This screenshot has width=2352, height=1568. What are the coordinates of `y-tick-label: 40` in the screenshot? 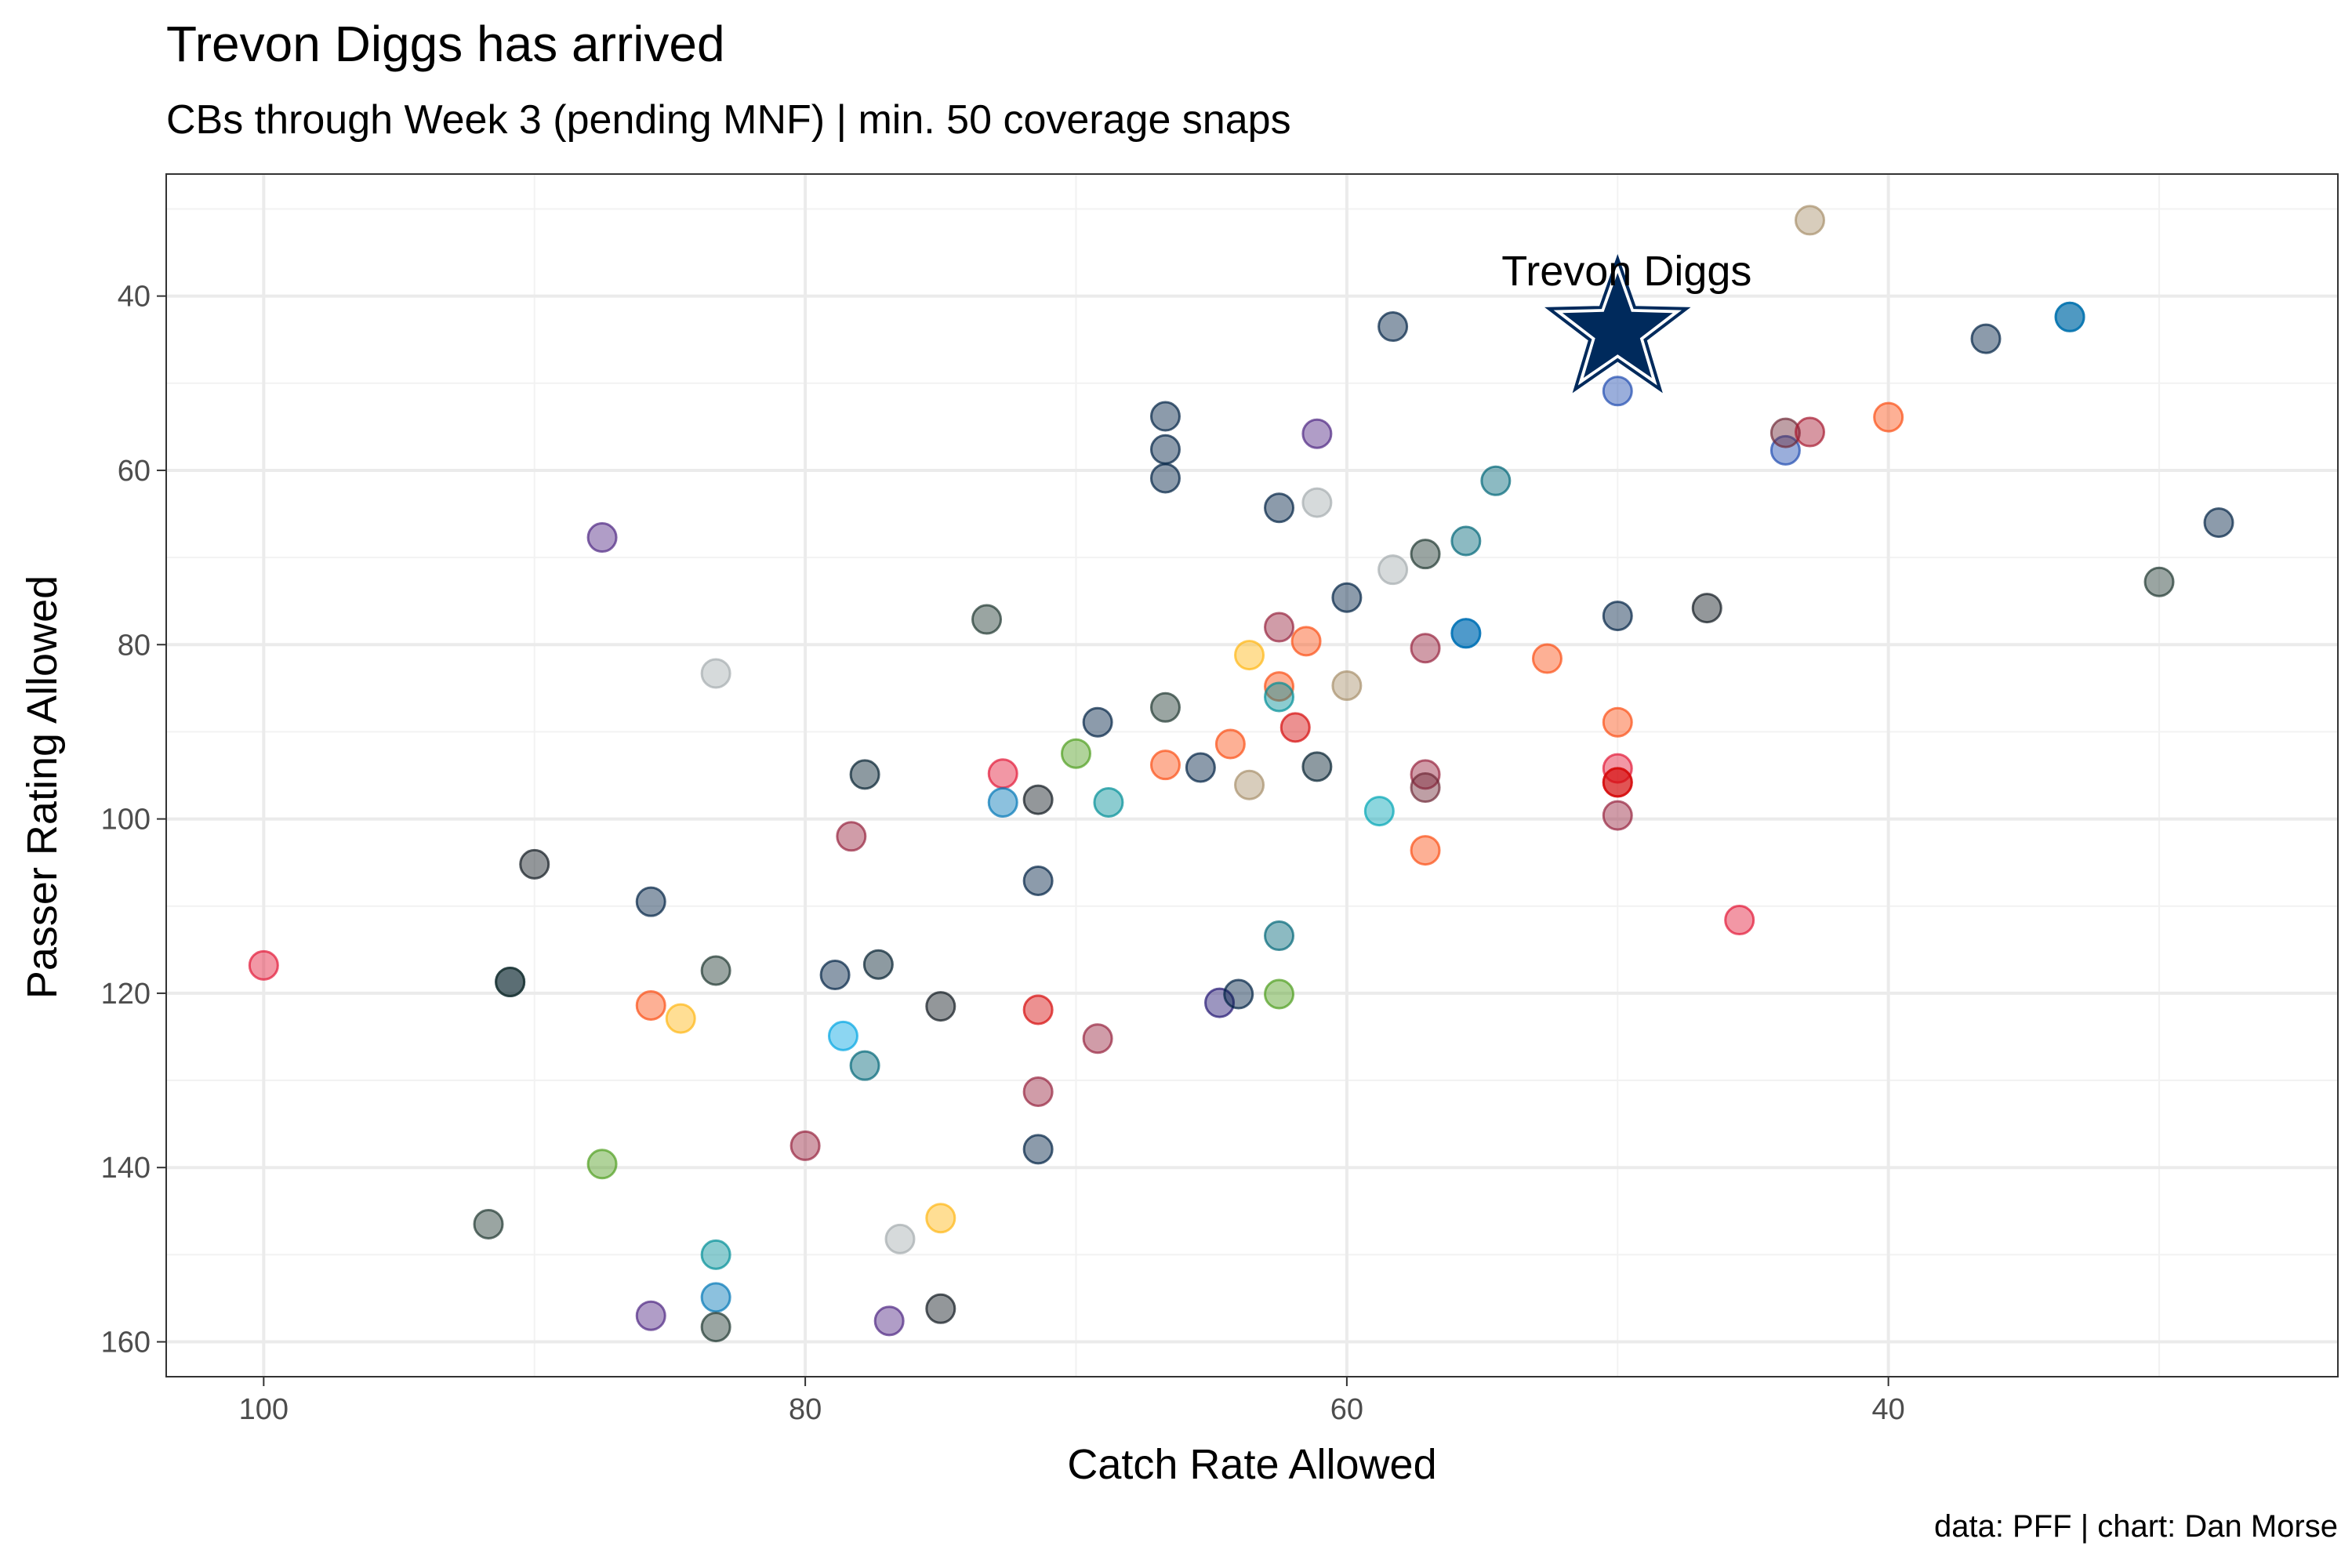 It's located at (134, 297).